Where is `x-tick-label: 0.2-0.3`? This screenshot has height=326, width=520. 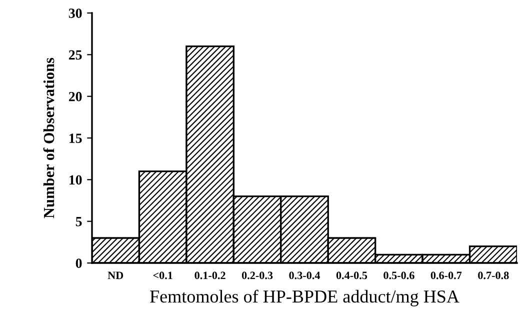 x-tick-label: 0.2-0.3 is located at coordinates (257, 276).